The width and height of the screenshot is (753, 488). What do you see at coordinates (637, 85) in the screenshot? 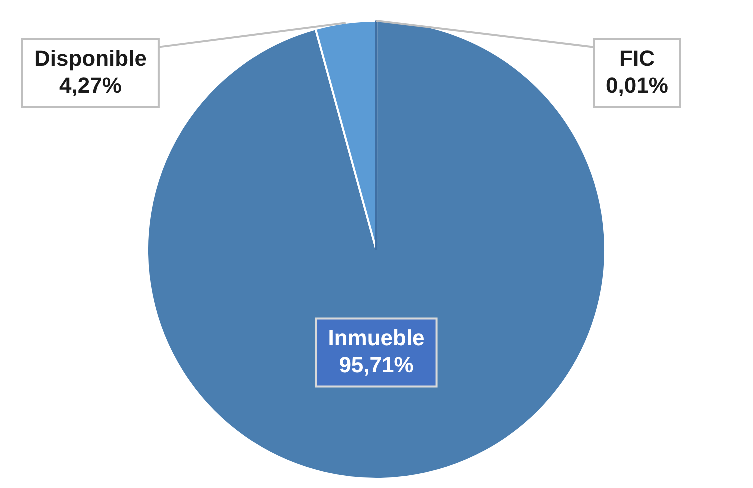
I see `data-label: 0,01%` at bounding box center [637, 85].